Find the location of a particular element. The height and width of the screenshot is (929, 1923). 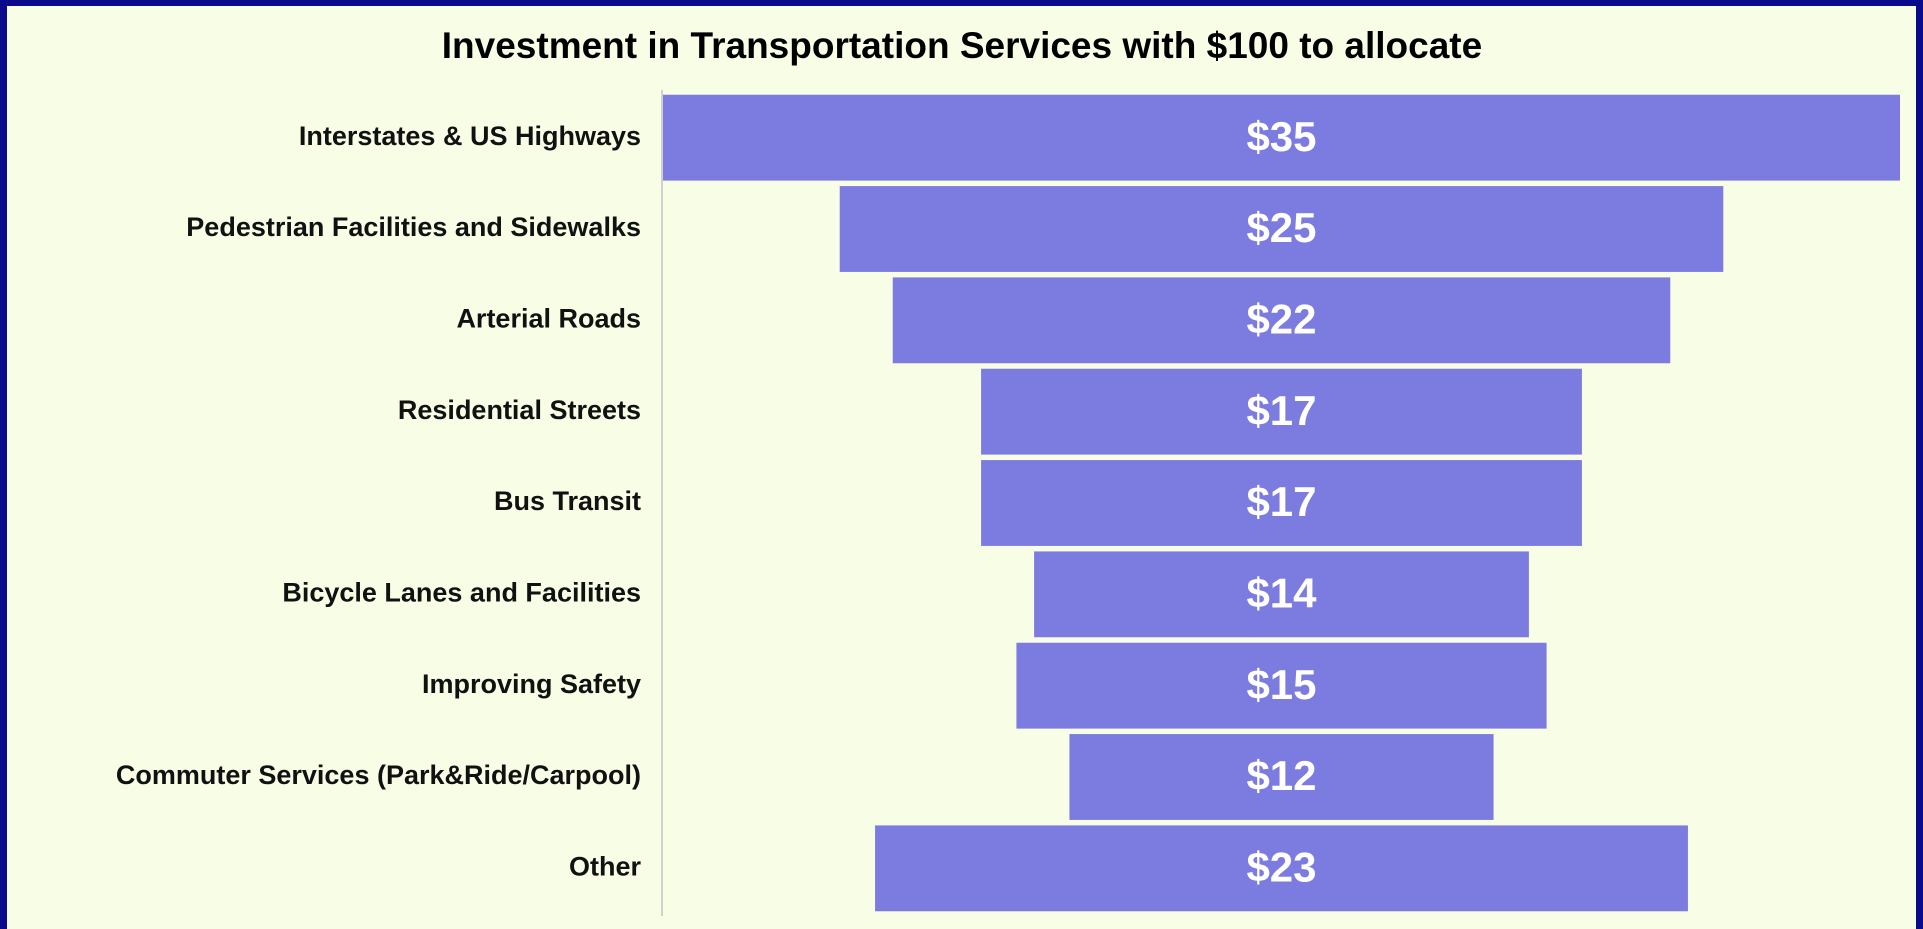

value-label: $15 is located at coordinates (1281, 684).